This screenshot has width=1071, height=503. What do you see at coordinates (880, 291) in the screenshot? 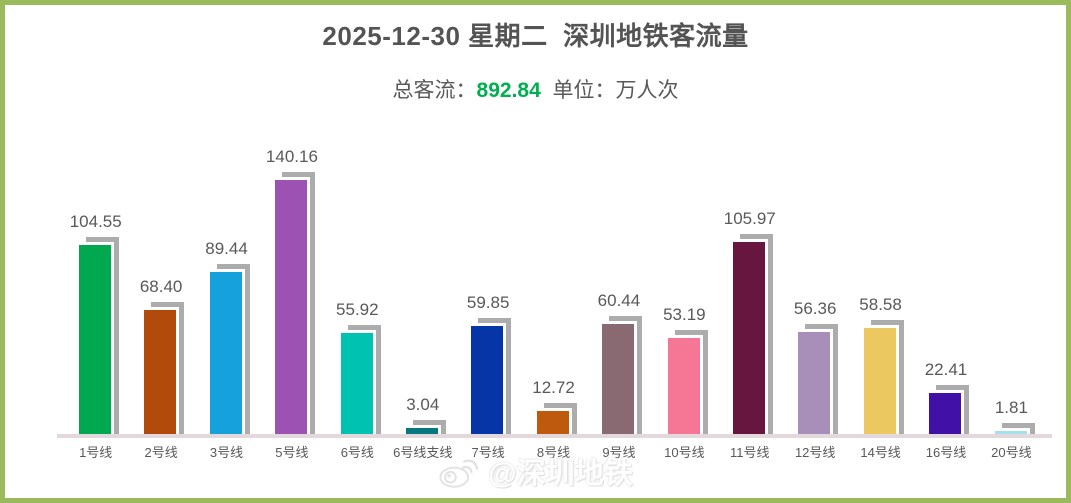
I see `bar-column-14号线: 58.58` at bounding box center [880, 291].